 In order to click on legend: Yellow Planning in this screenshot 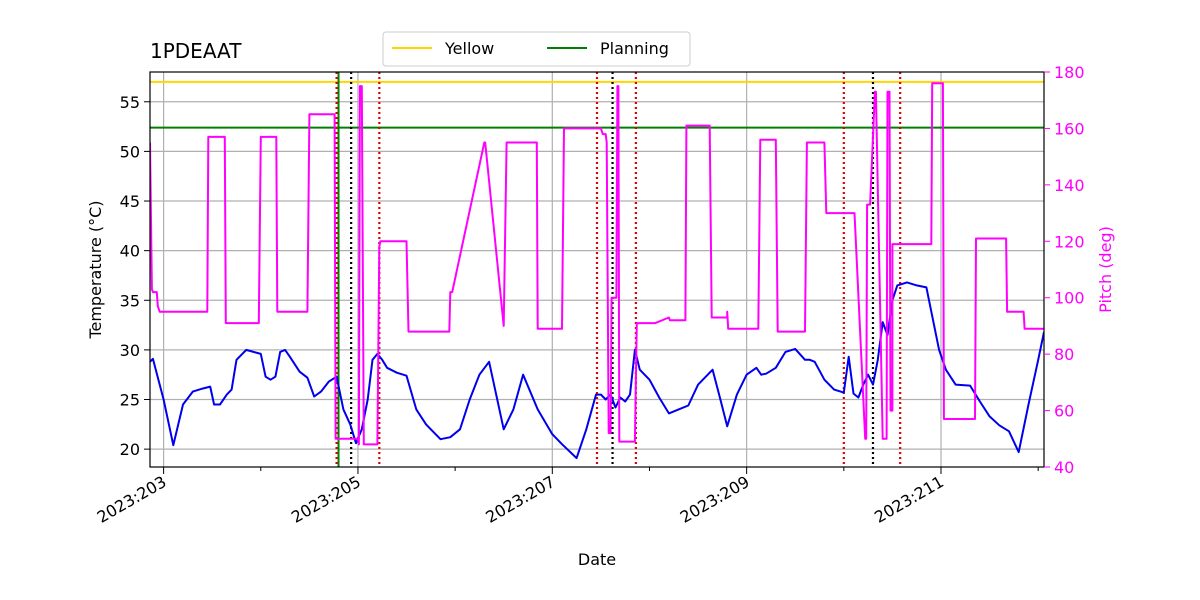, I will do `click(536, 49)`.